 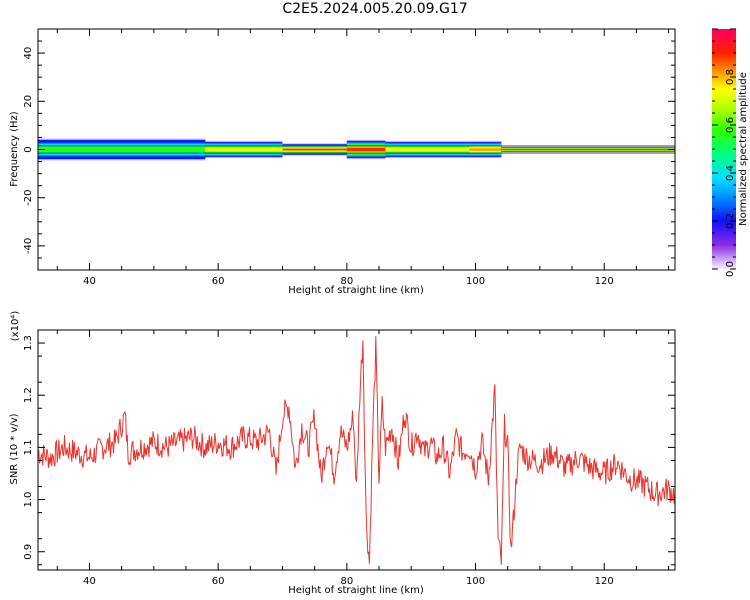 I want to click on spectrogram-xtick-label: 120, so click(x=604, y=281).